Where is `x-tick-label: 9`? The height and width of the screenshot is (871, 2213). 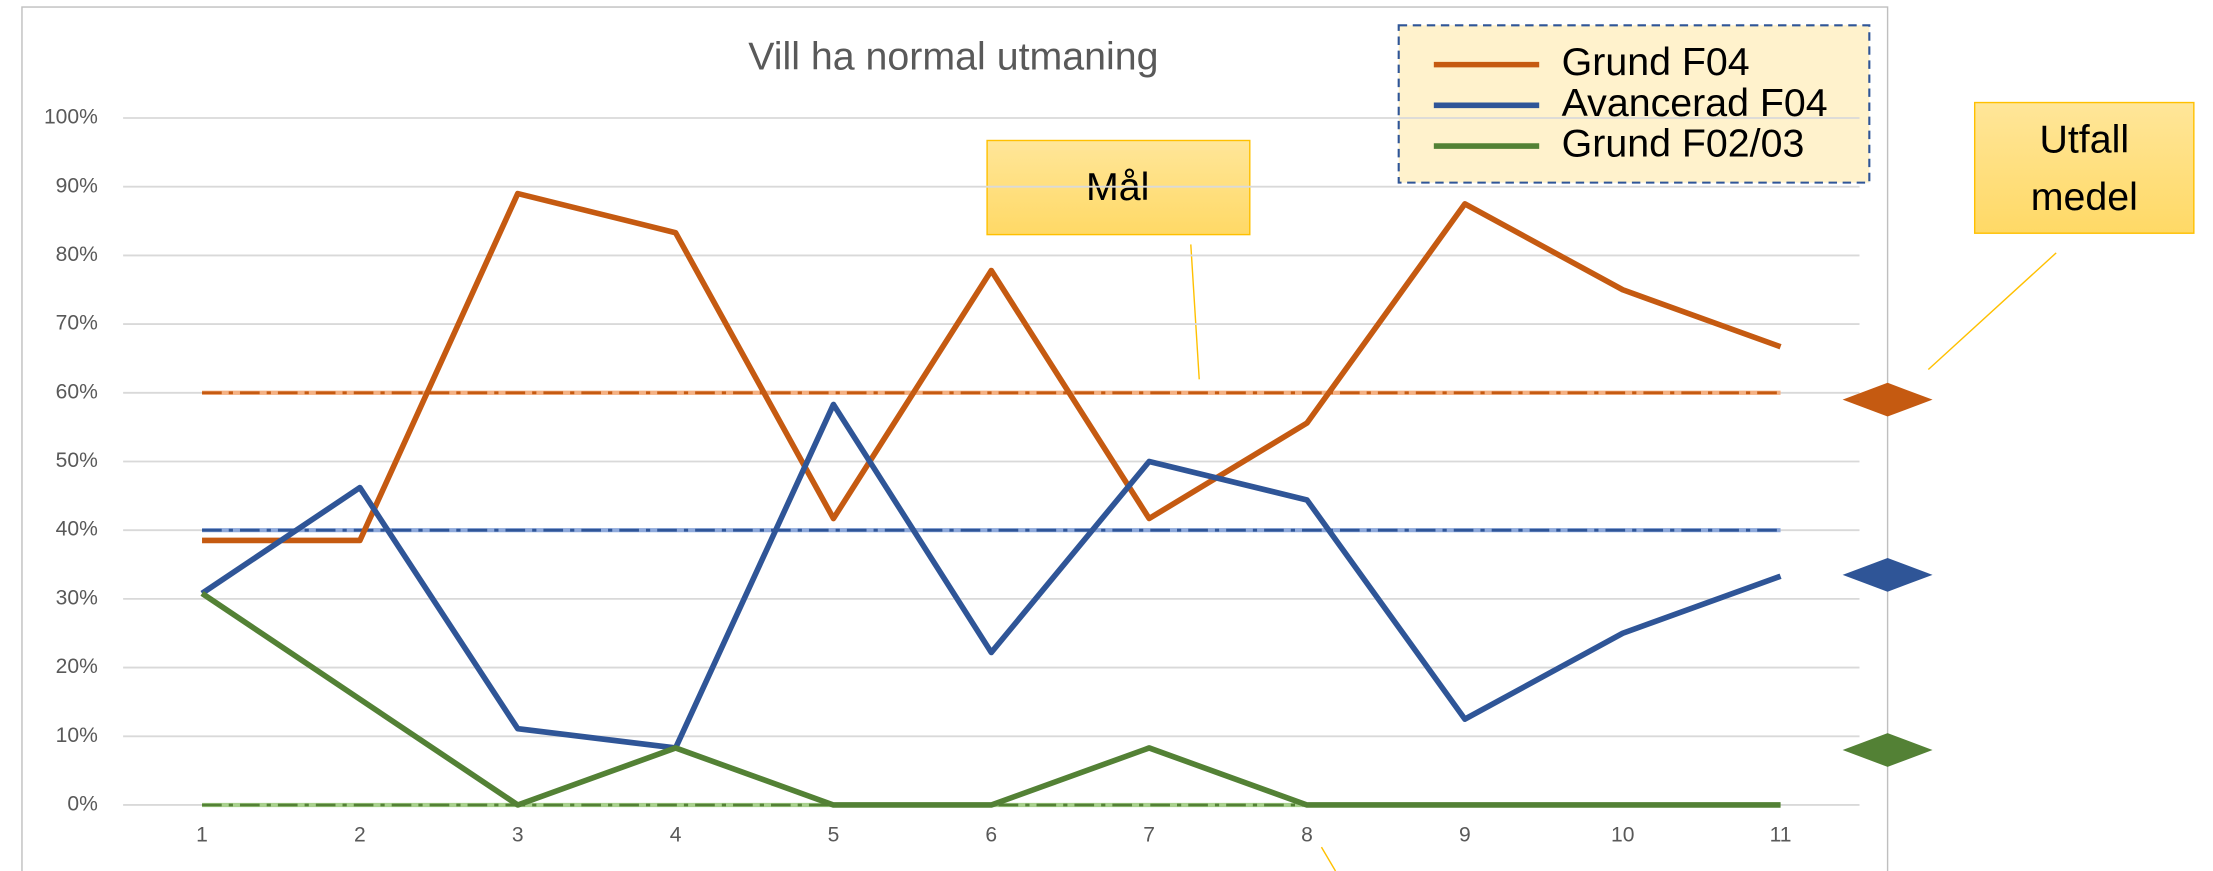
x-tick-label: 9 is located at coordinates (1465, 834).